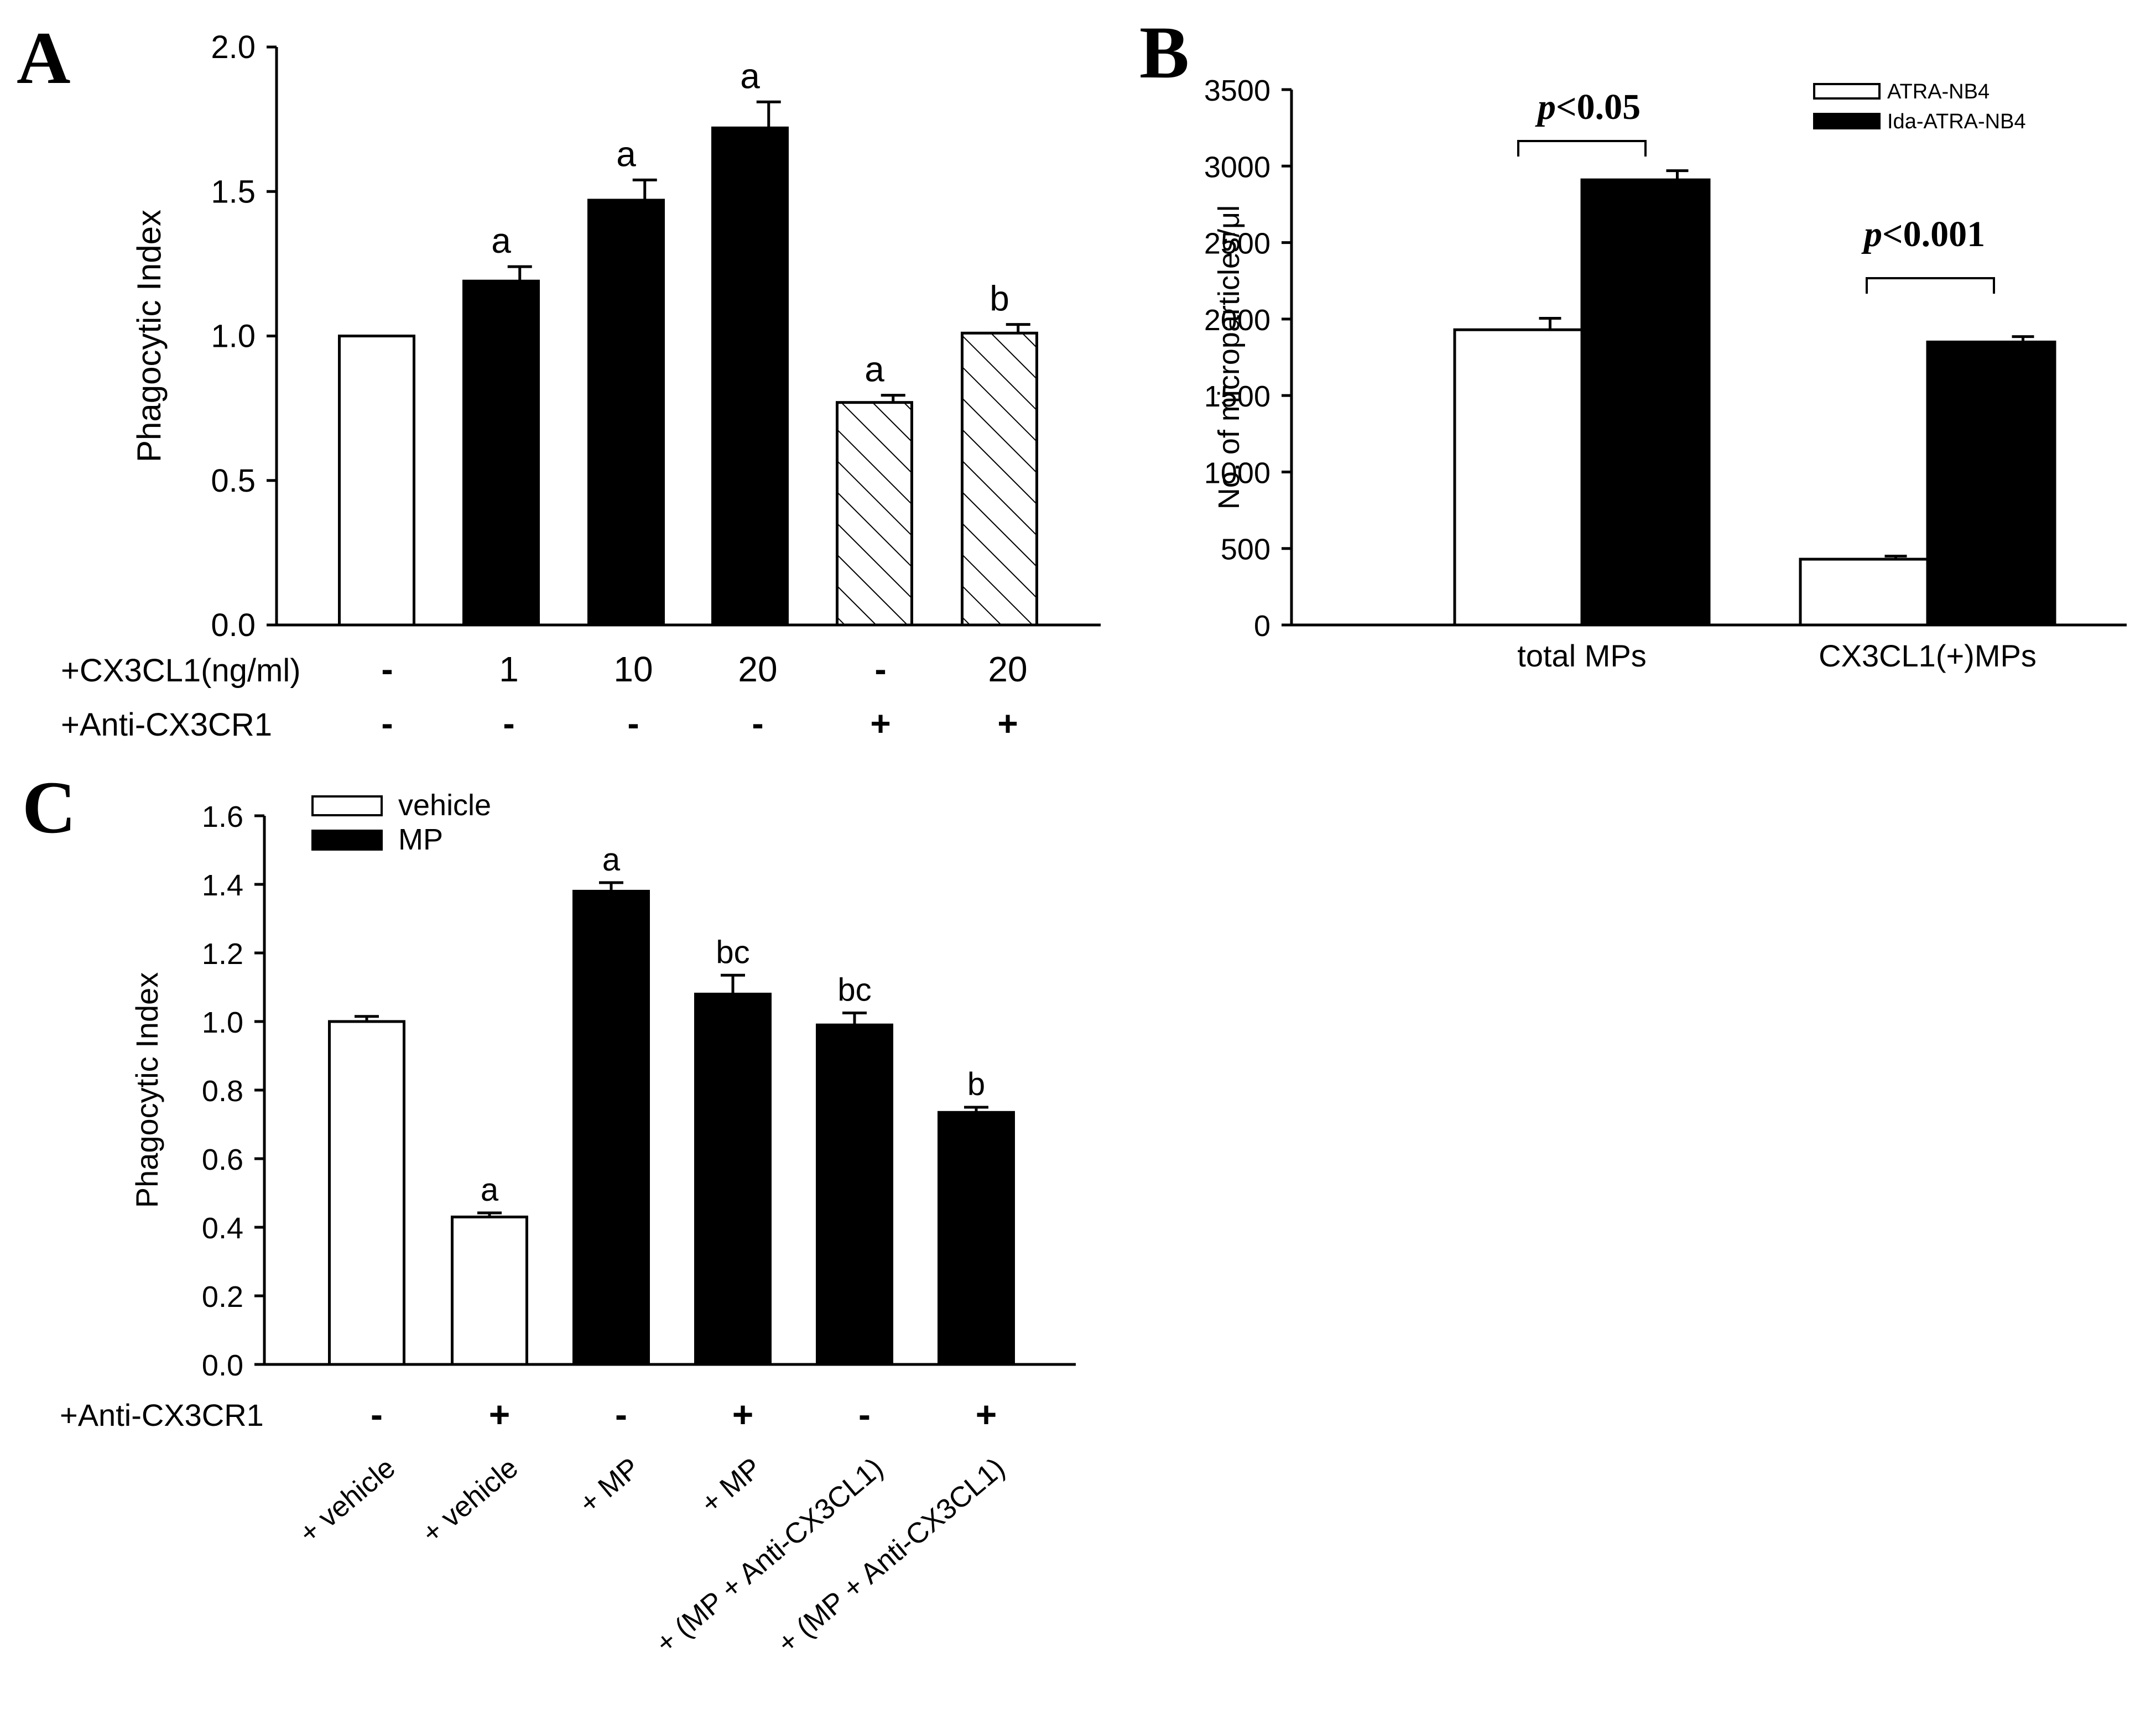 This screenshot has height=1730, width=2156. I want to click on p-value-label: p<0.05, so click(1588, 107).